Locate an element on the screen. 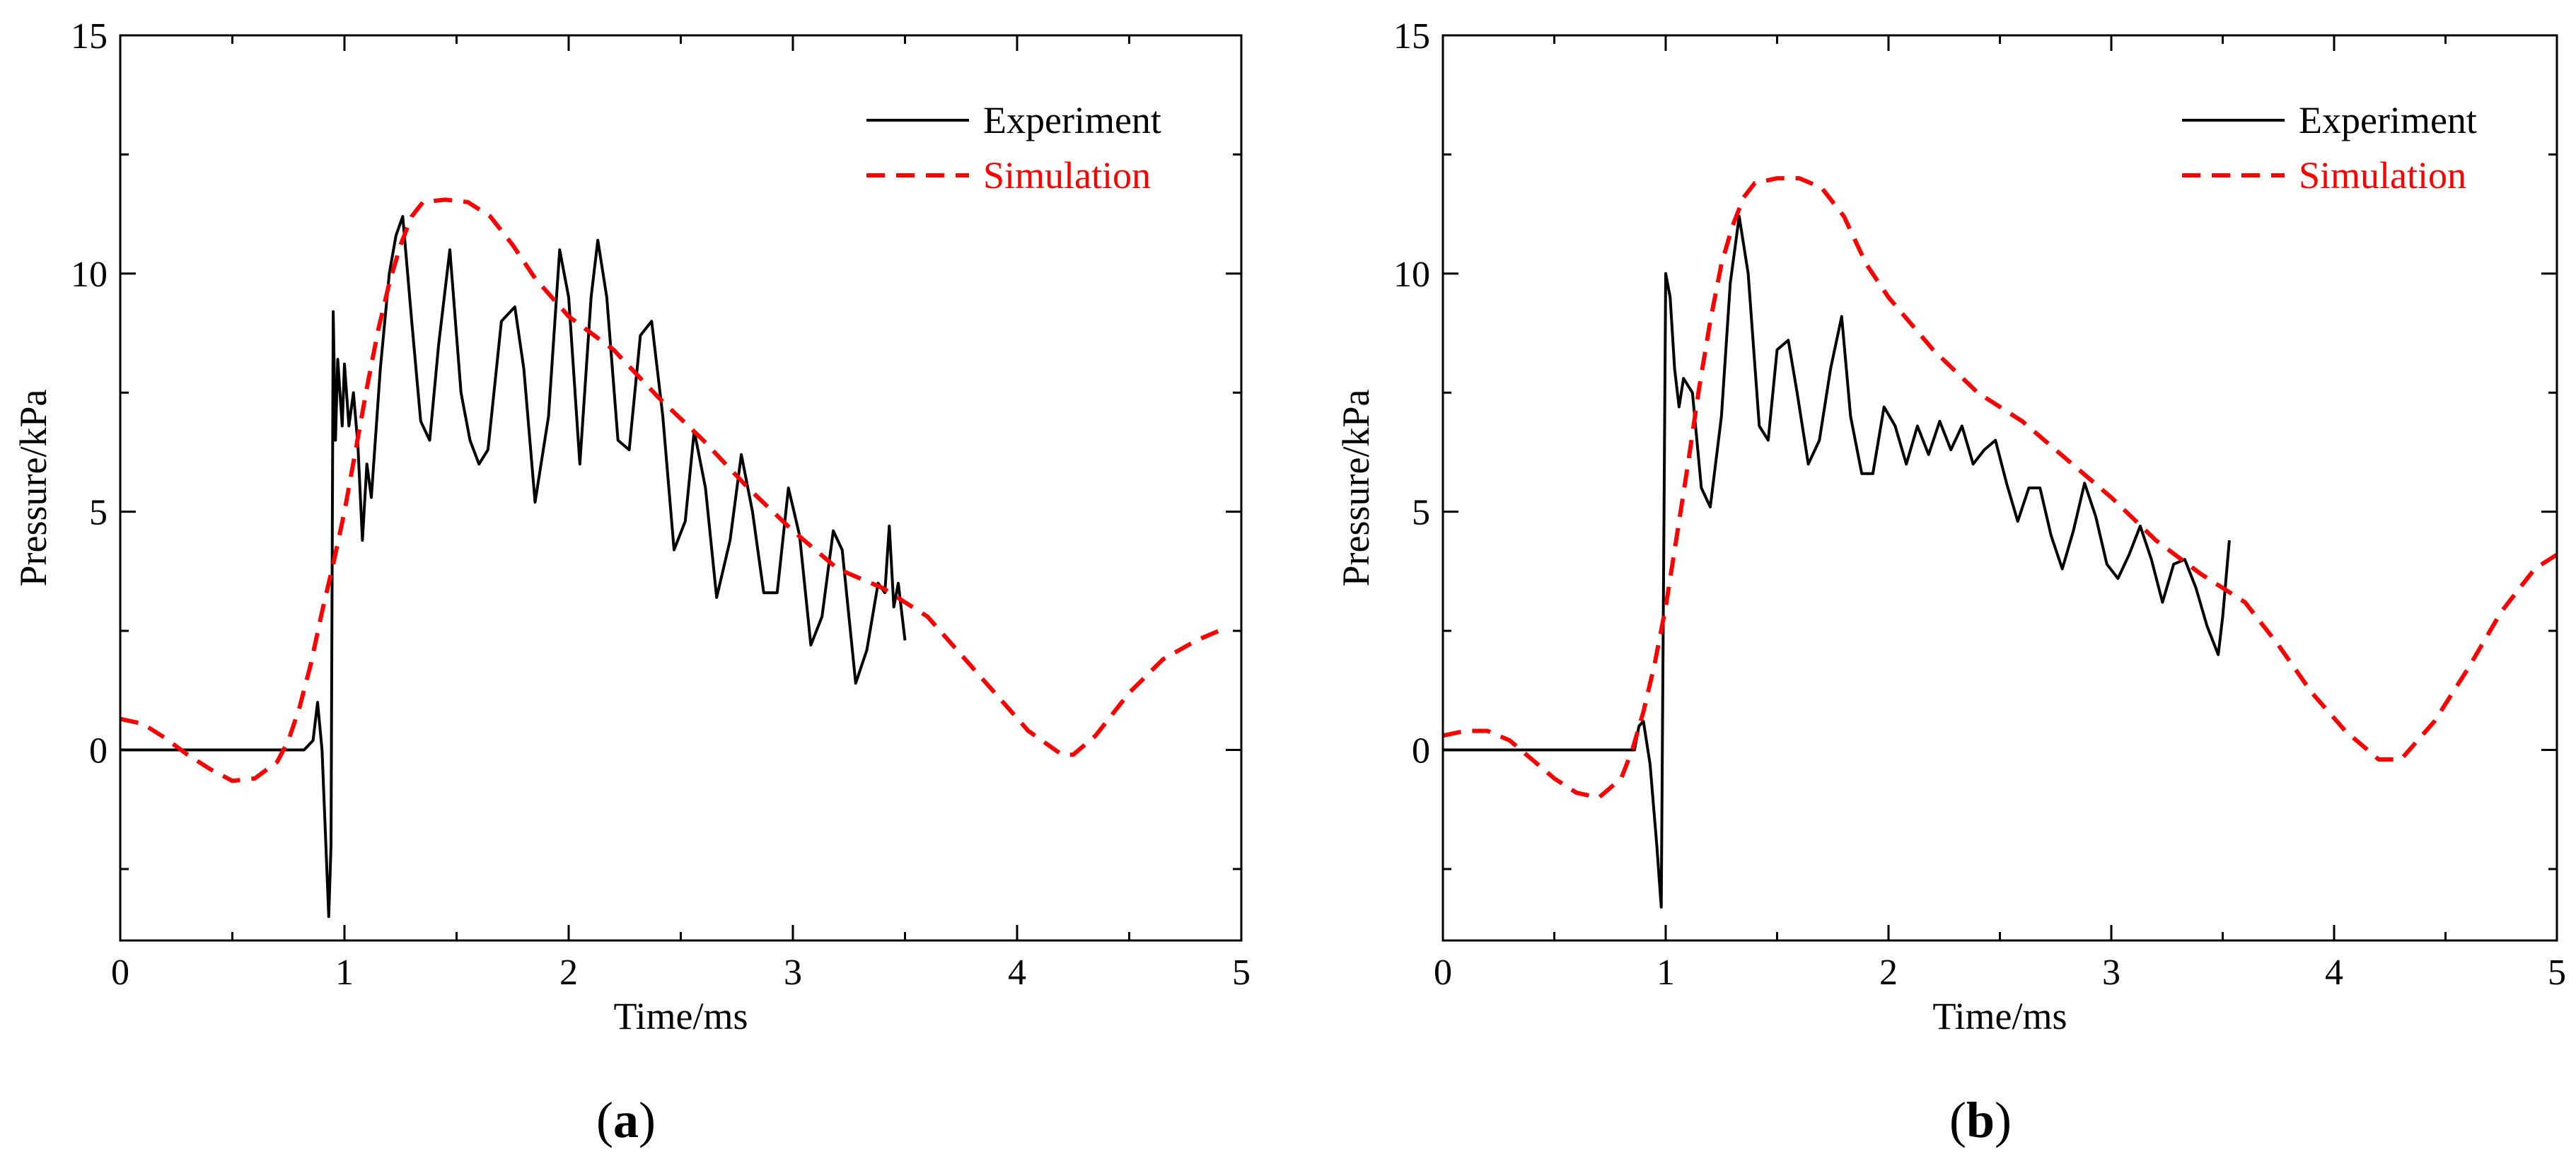 Image resolution: width=2576 pixels, height=1159 pixels. panel-caption: (b) is located at coordinates (1980, 1120).